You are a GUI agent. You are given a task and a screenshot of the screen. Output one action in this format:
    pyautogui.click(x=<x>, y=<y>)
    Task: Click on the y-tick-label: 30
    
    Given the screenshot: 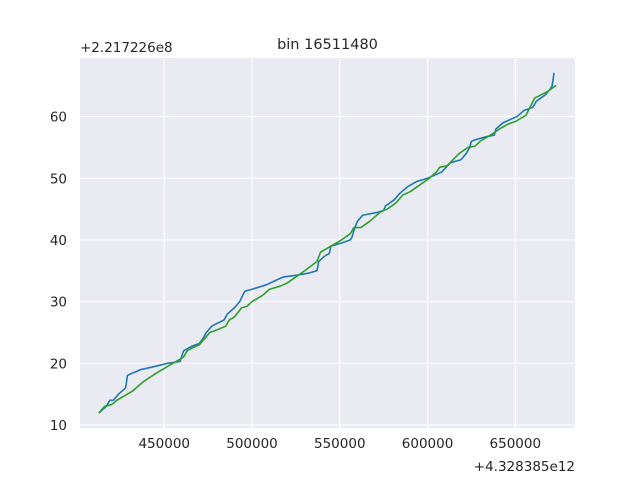 What is the action you would take?
    pyautogui.click(x=58, y=303)
    